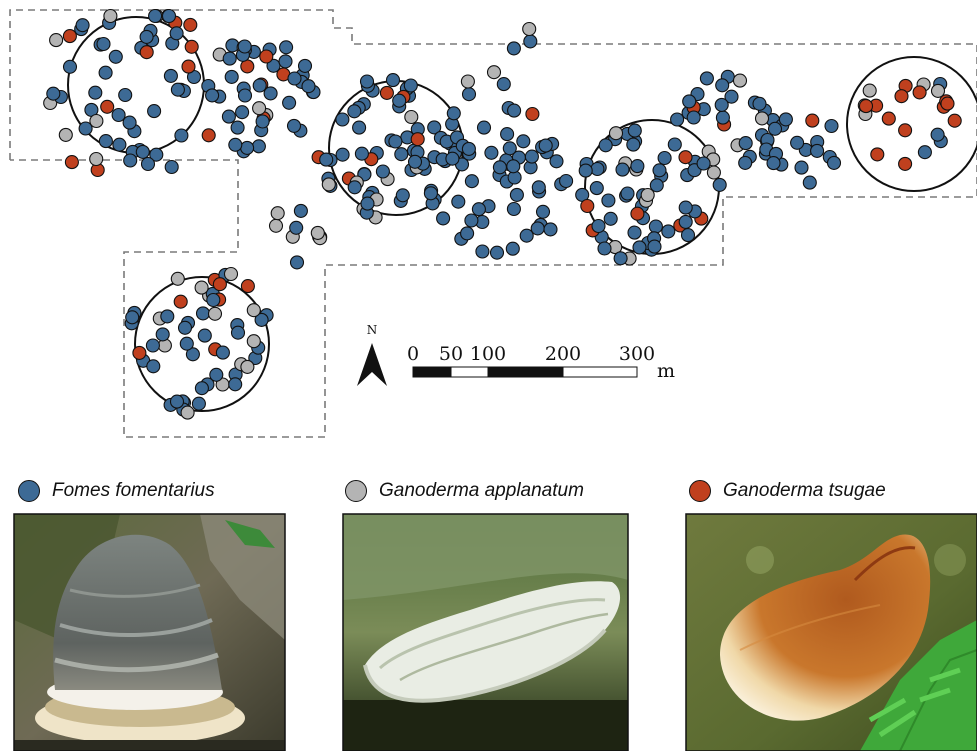  Describe the element at coordinates (116, 491) in the screenshot. I see `legend-item-fomes-fomentarius: Fomes fomentarius` at that location.